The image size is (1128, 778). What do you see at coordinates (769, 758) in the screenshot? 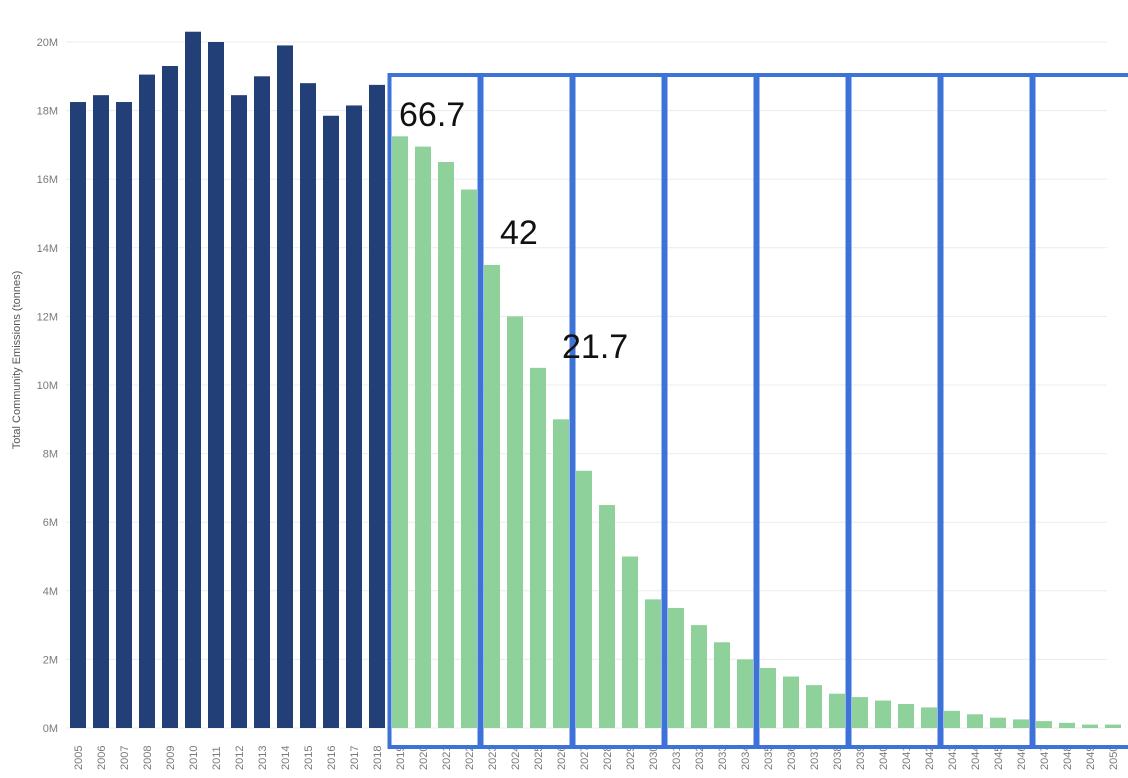
I see `x-tick-label: 2035` at bounding box center [769, 758].